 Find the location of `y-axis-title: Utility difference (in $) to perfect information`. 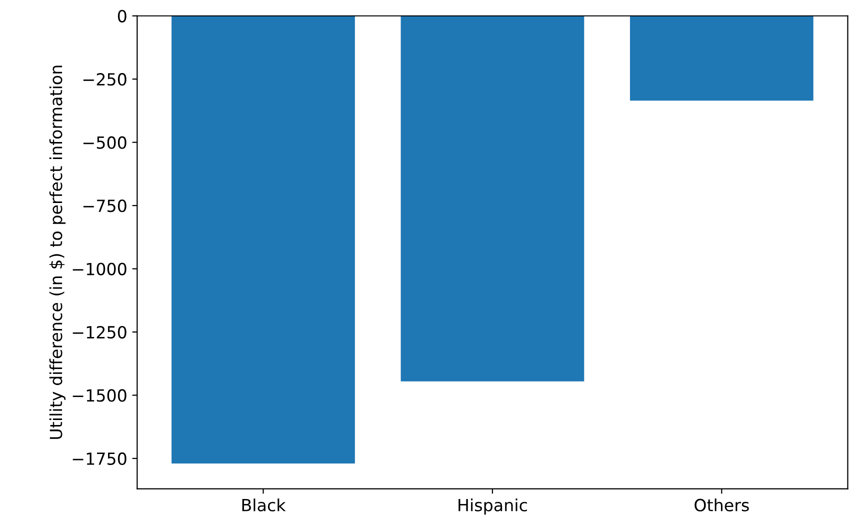

y-axis-title: Utility difference (in $) to perfect information is located at coordinates (57, 252).